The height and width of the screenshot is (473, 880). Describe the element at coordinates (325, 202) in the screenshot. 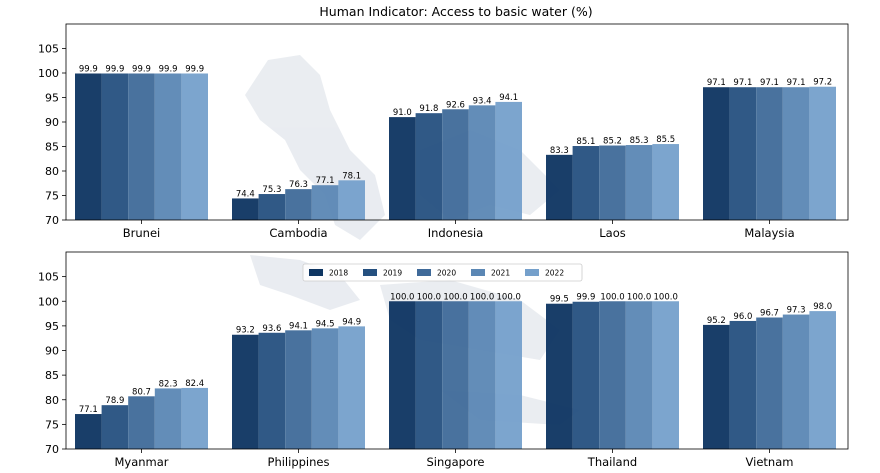

I see `bar-cambodia-2021` at that location.